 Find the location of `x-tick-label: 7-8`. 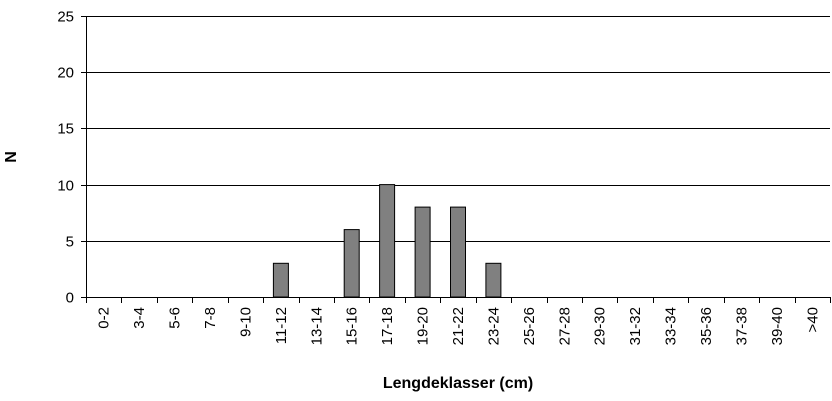

x-tick-label: 7-8 is located at coordinates (210, 318).